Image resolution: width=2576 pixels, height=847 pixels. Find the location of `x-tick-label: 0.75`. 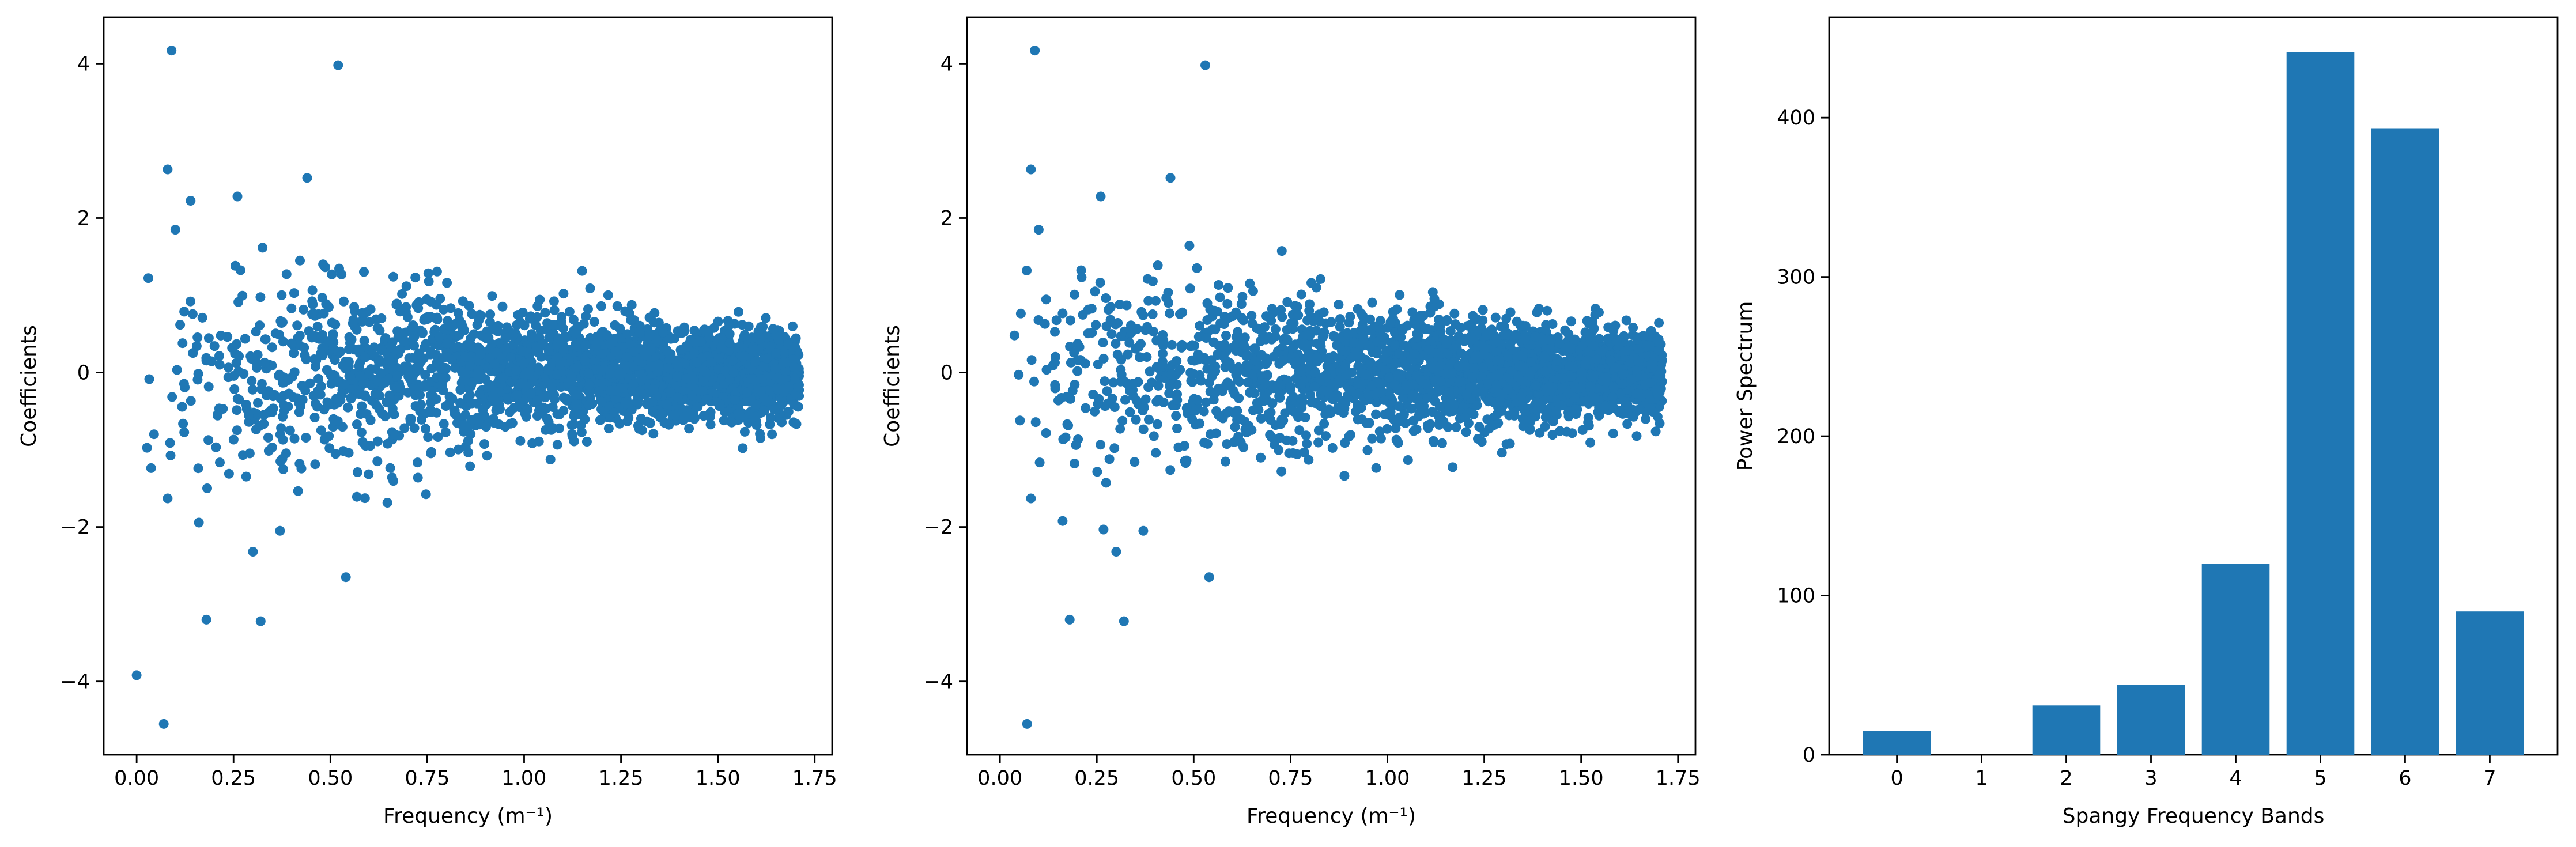

x-tick-label: 0.75 is located at coordinates (427, 778).